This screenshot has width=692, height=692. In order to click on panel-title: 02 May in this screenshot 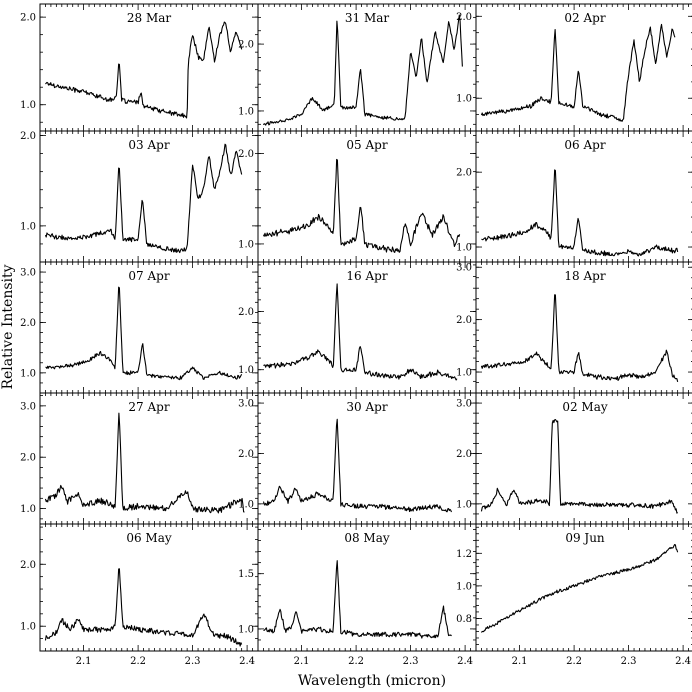, I will do `click(585, 407)`.